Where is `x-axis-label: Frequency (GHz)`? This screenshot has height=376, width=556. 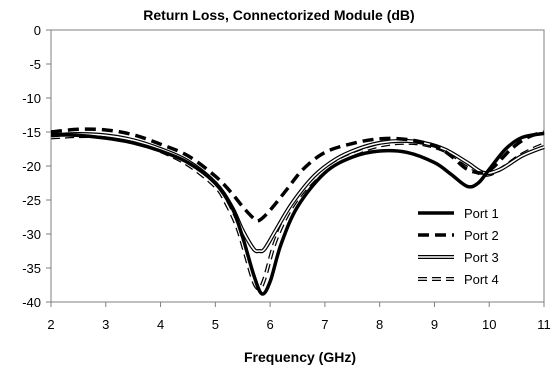 x-axis-label: Frequency (GHz) is located at coordinates (300, 357).